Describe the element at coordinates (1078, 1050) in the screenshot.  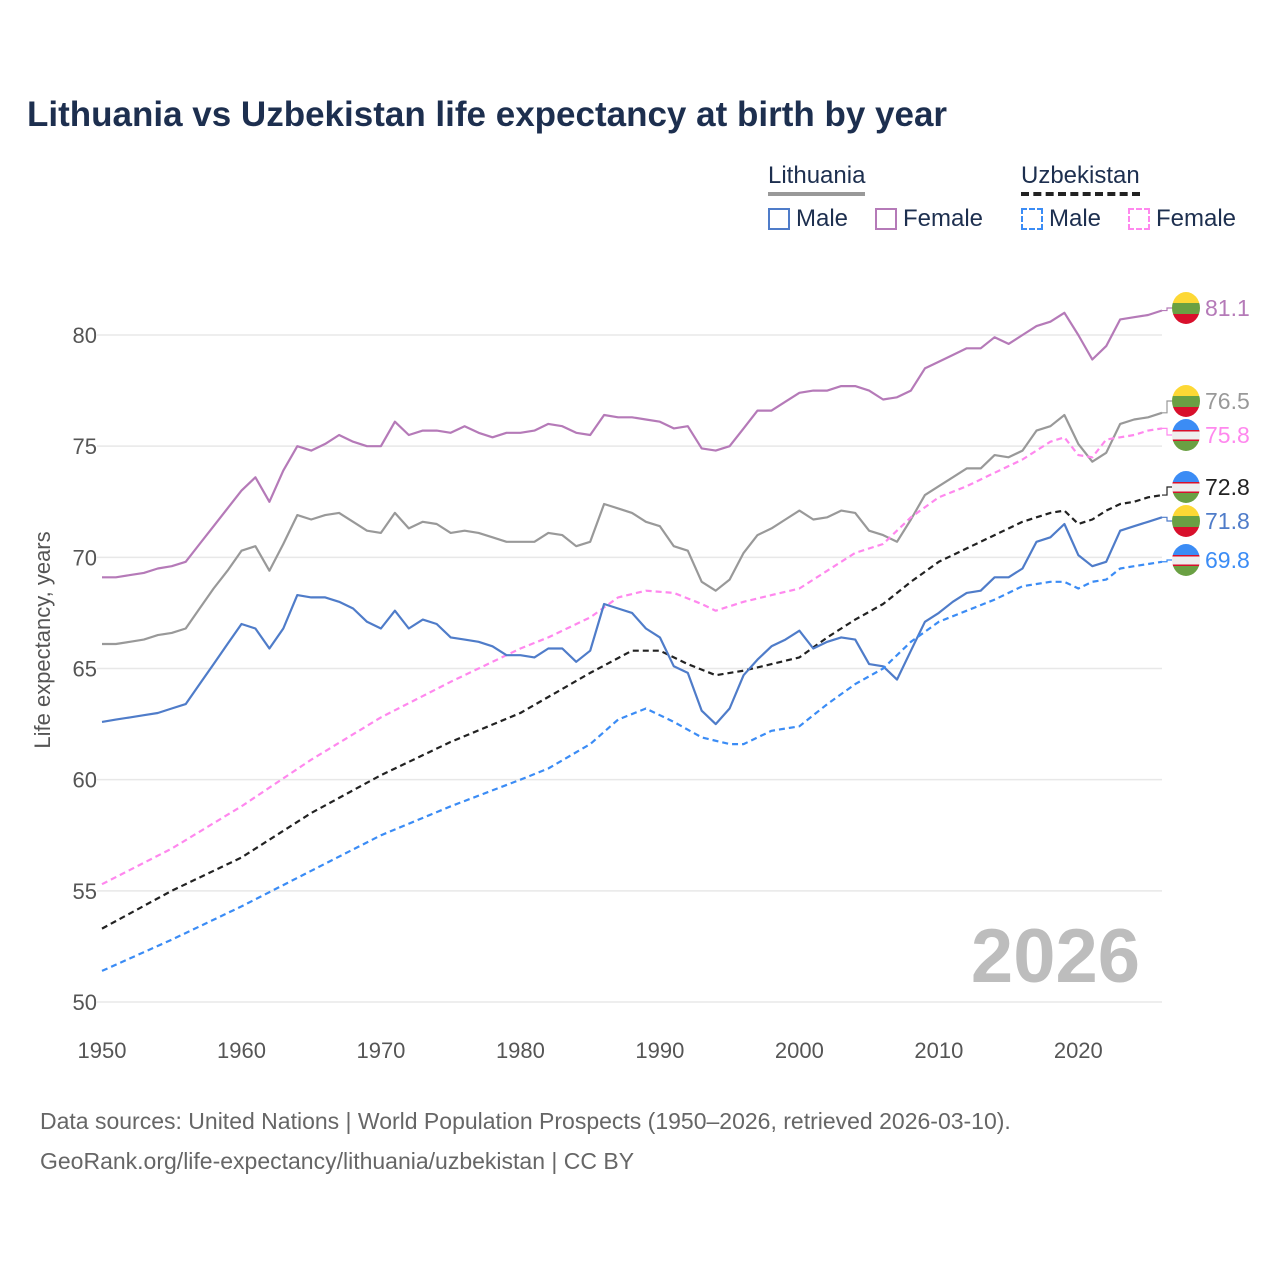
I see `x-tick-label: 2020` at that location.